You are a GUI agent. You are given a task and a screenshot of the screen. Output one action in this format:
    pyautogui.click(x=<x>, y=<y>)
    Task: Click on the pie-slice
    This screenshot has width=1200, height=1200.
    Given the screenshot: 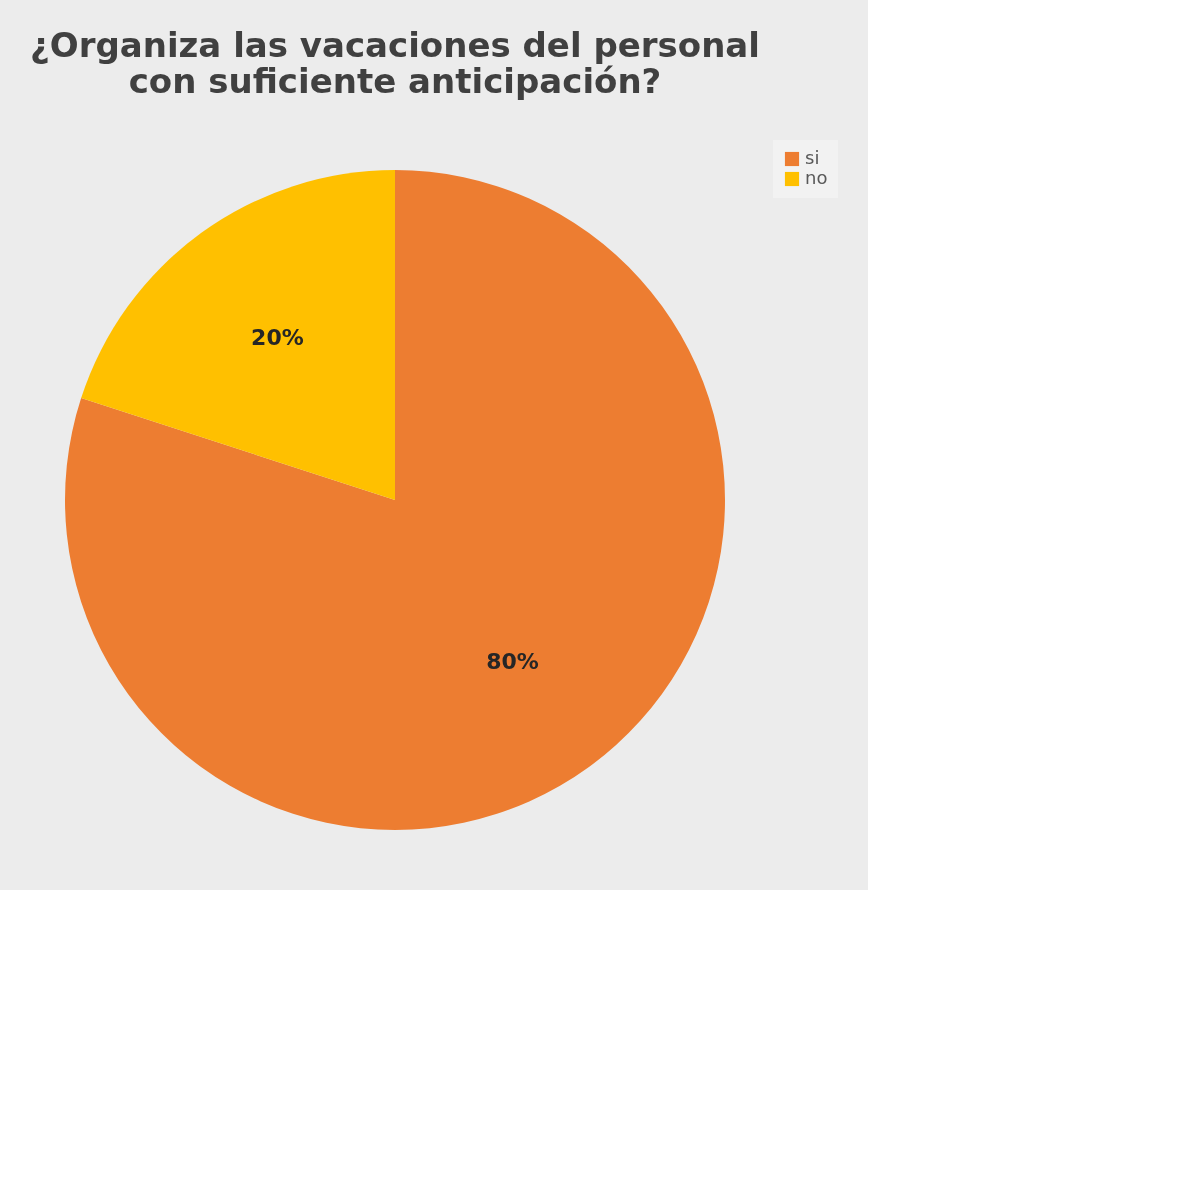 What is the action you would take?
    pyautogui.click(x=238, y=335)
    